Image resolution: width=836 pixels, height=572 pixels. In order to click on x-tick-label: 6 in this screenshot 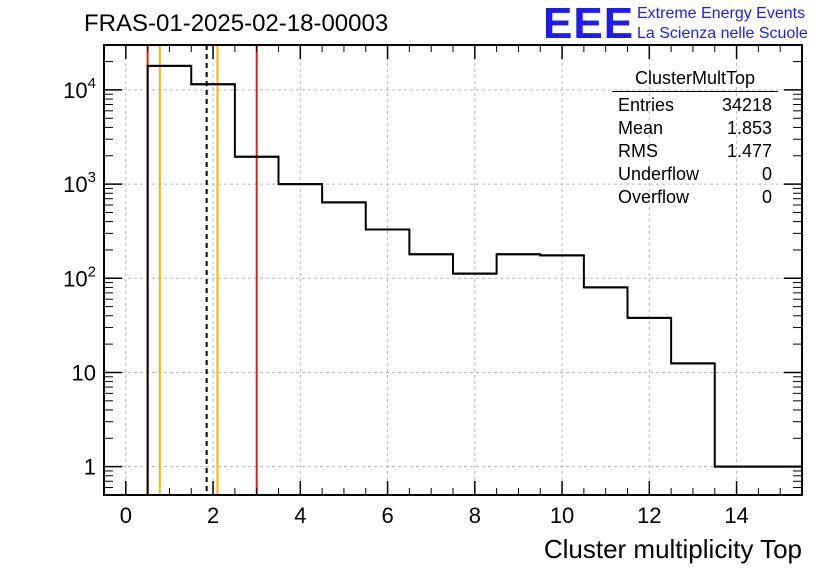, I will do `click(387, 515)`.